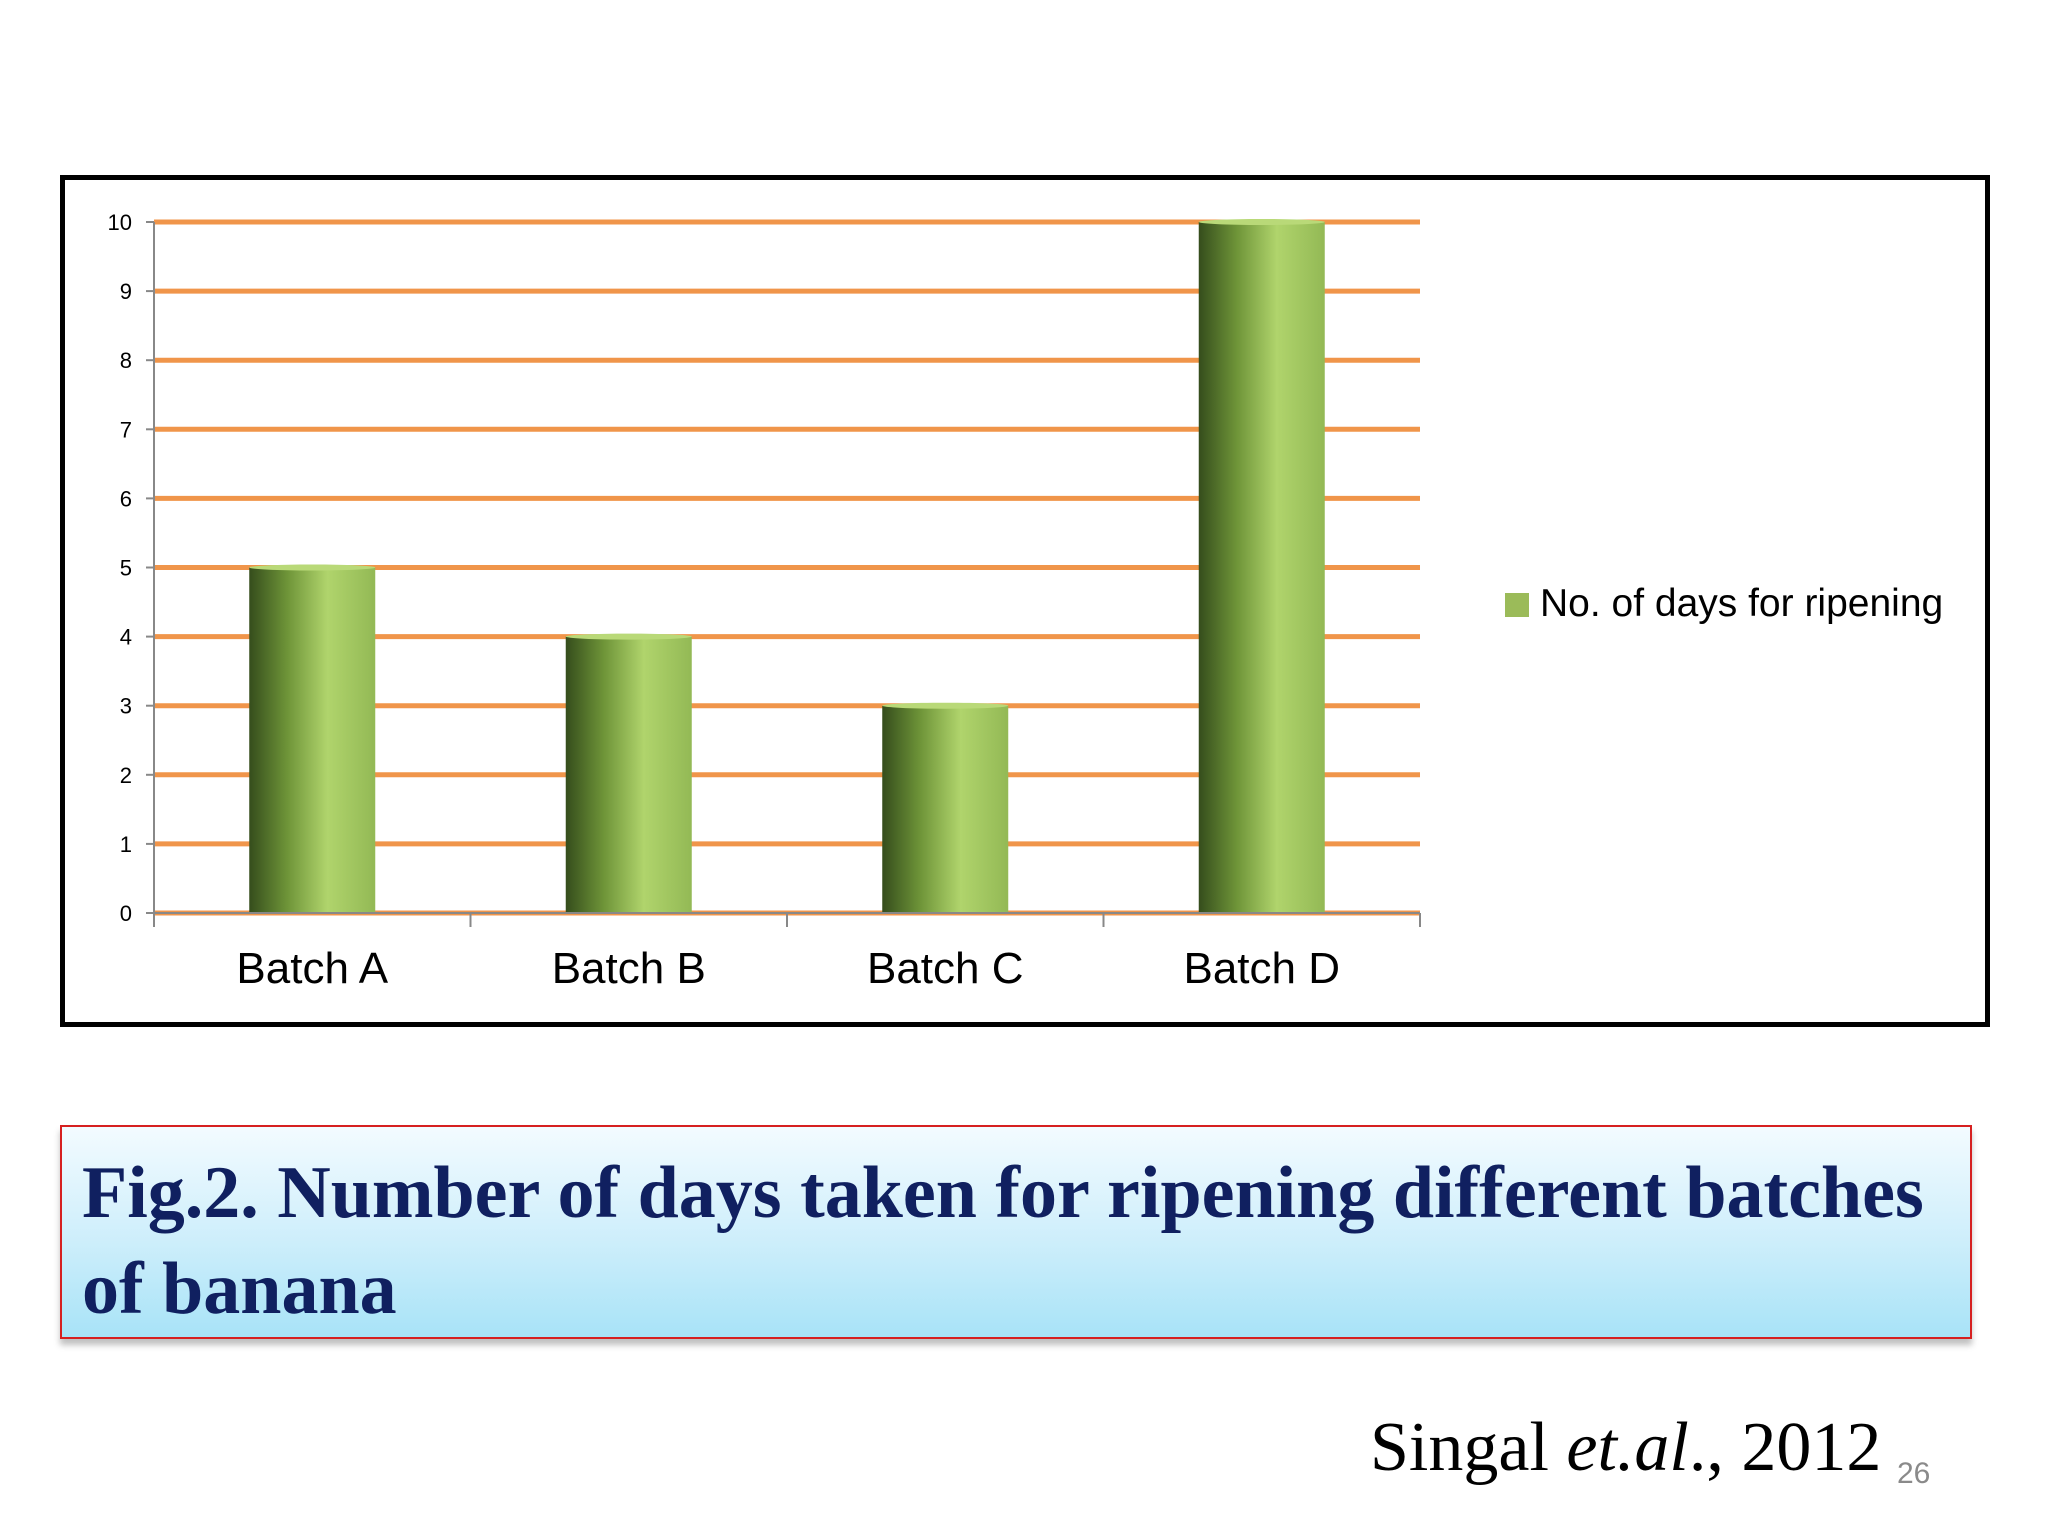 The image size is (2048, 1536). What do you see at coordinates (945, 809) in the screenshot?
I see `bar-batch-c` at bounding box center [945, 809].